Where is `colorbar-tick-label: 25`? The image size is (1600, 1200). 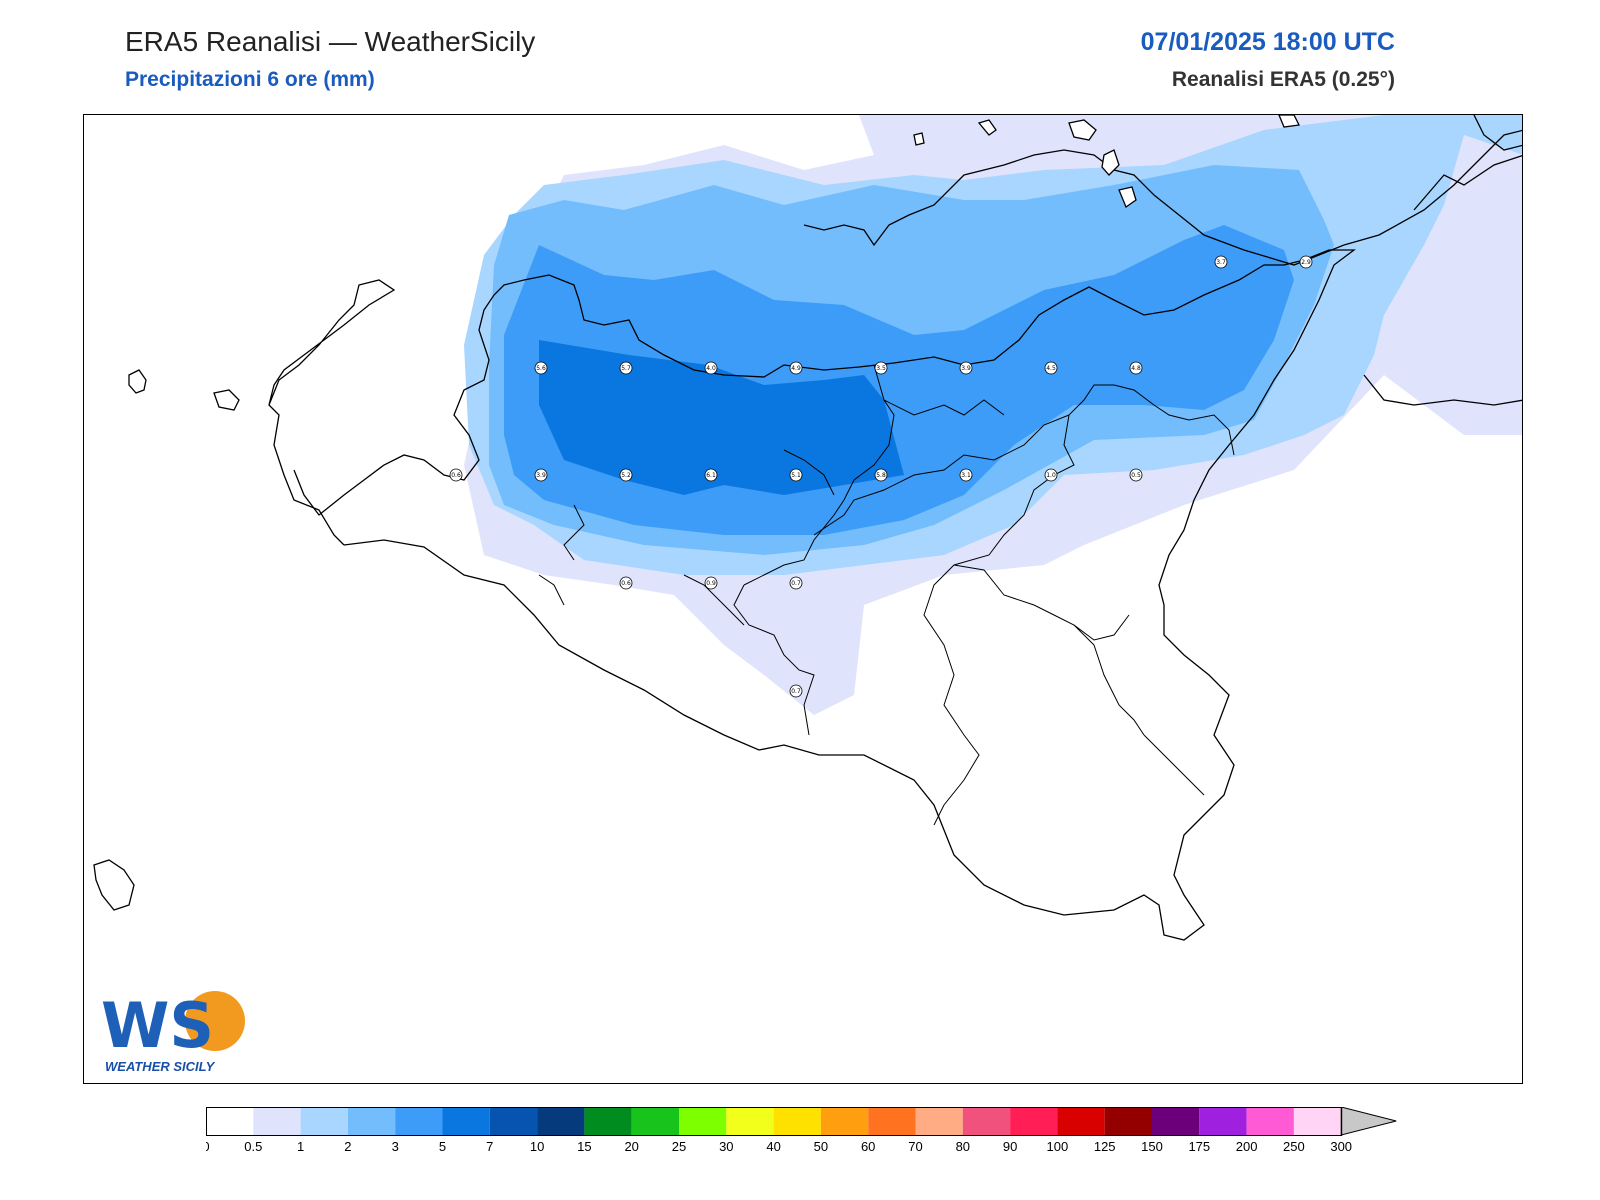
colorbar-tick-label: 25 is located at coordinates (679, 1146).